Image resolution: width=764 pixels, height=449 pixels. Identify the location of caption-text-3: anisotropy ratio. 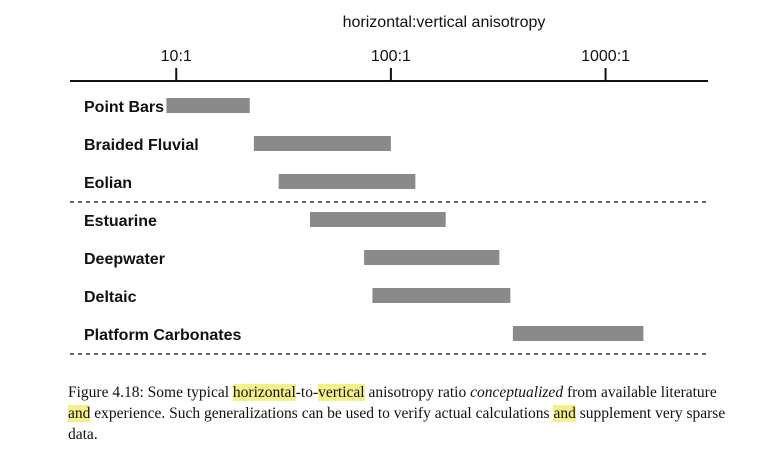
(417, 392).